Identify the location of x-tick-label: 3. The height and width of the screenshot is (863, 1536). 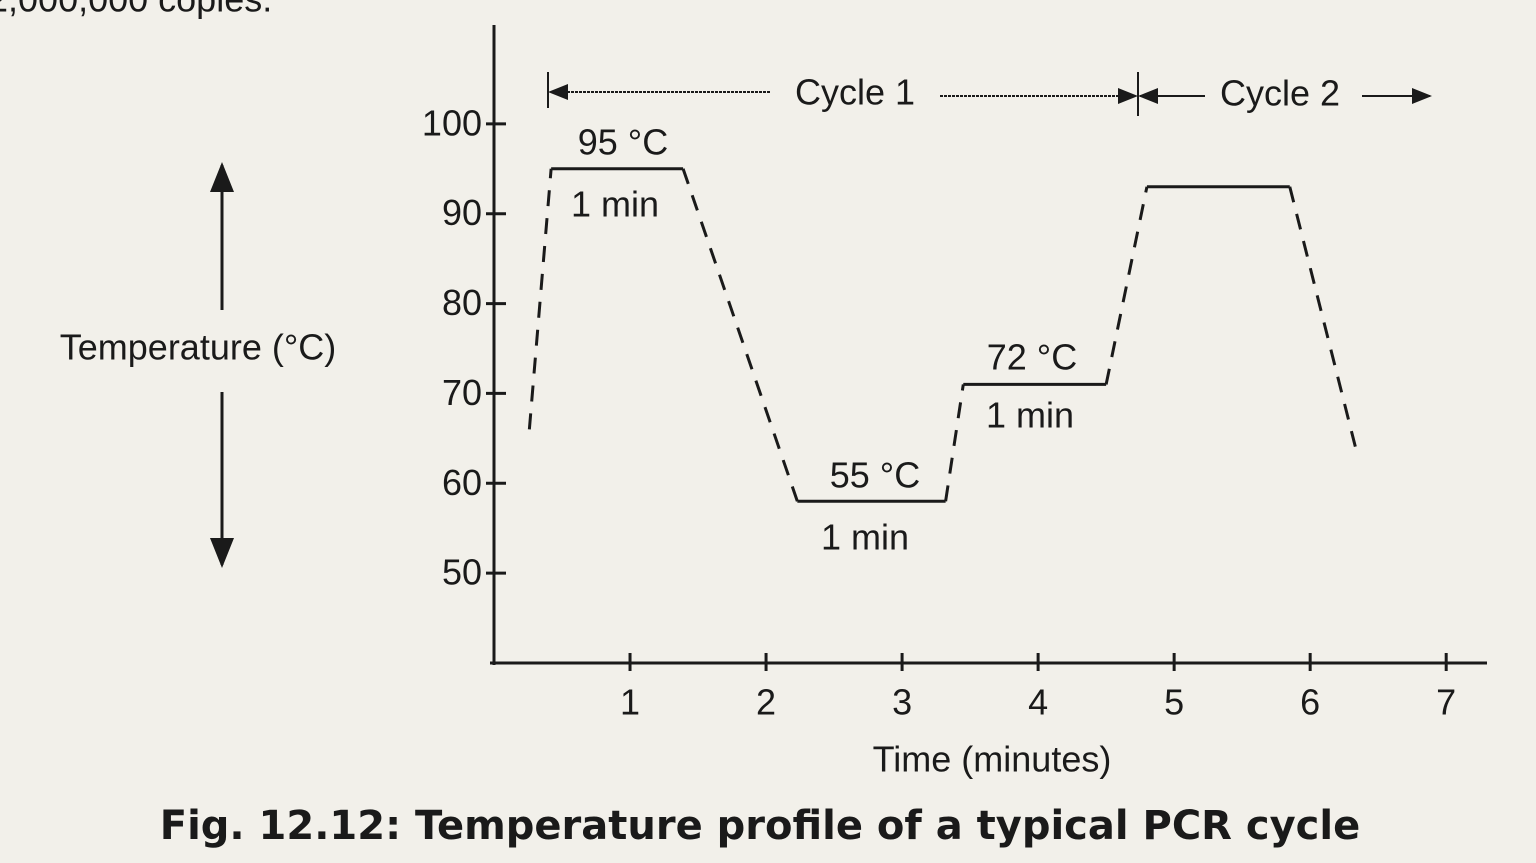
(902, 702).